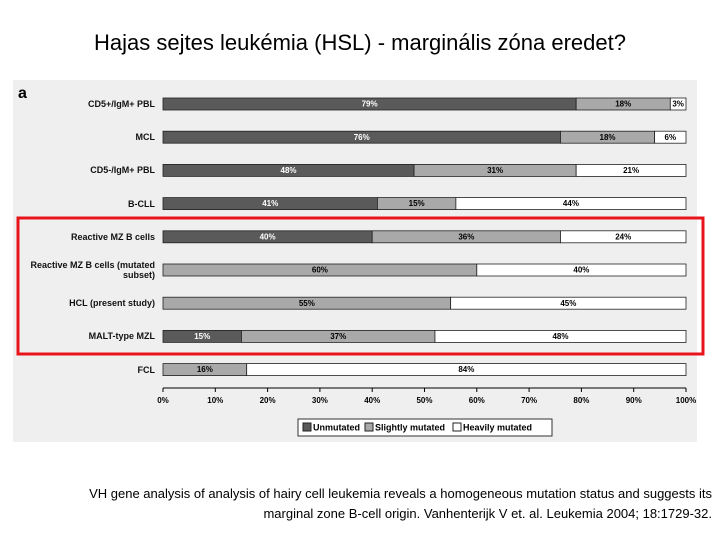 The width and height of the screenshot is (720, 540). What do you see at coordinates (205, 369) in the screenshot?
I see `value-label: 16%` at bounding box center [205, 369].